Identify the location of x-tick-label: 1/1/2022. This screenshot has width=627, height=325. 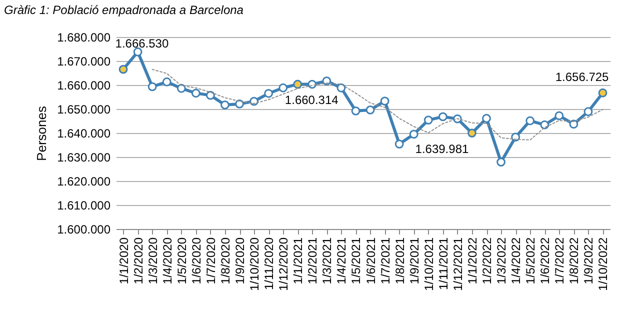
(472, 260).